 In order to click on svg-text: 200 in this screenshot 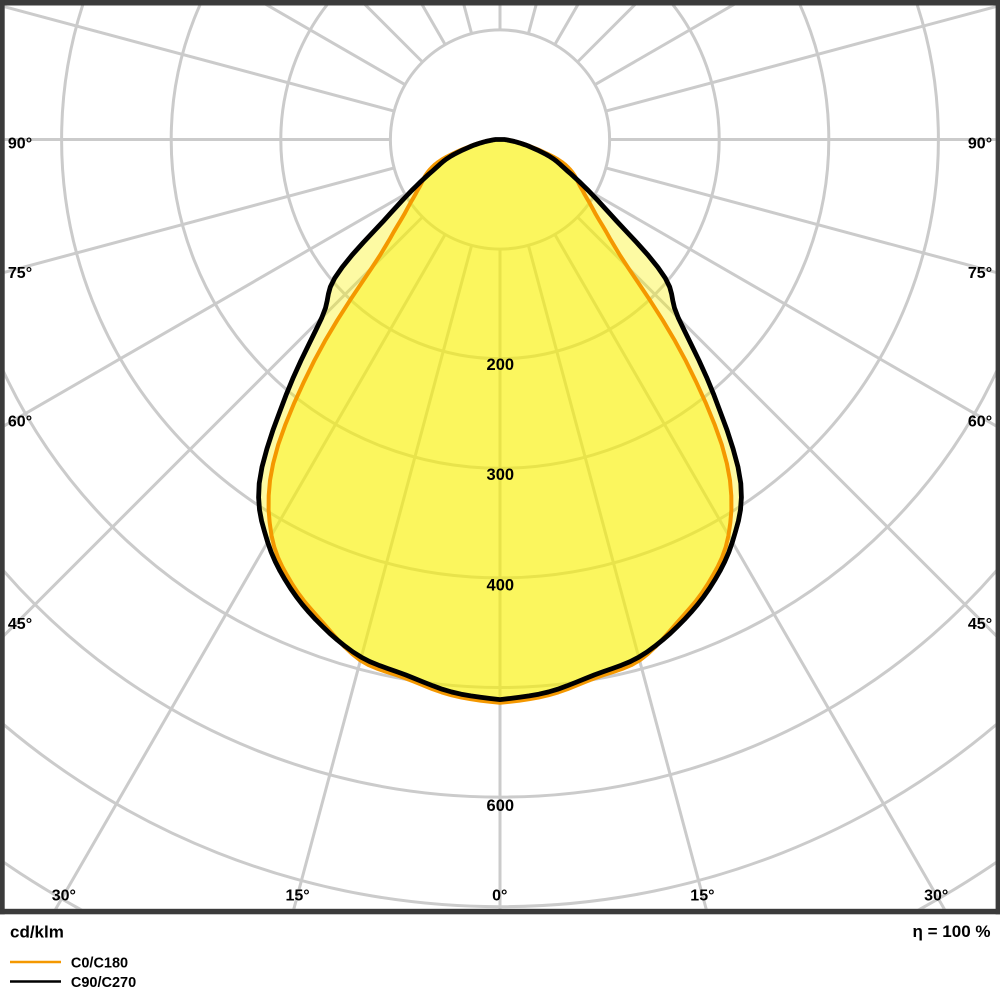, I will do `click(501, 365)`.